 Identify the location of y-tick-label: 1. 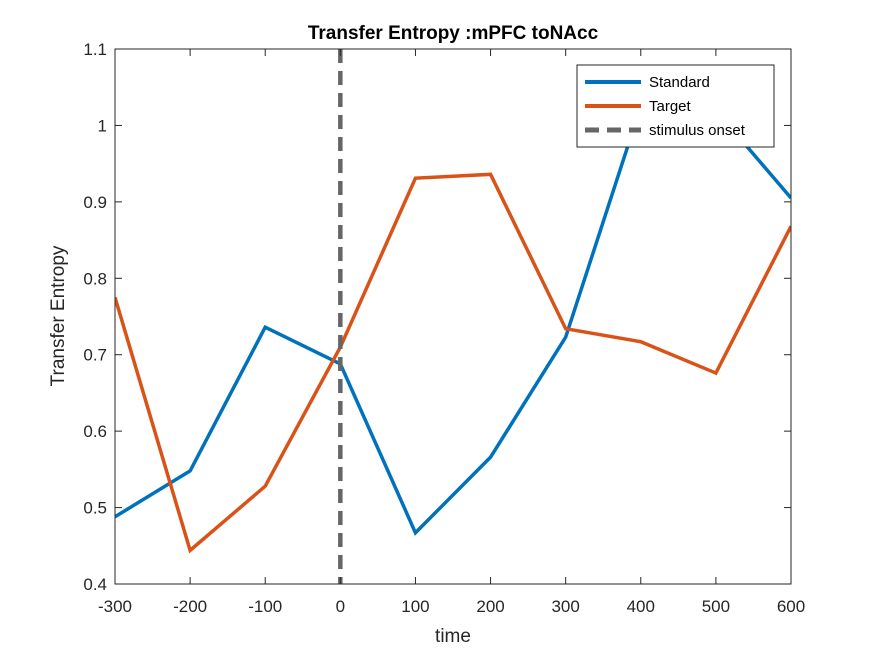
(102, 125).